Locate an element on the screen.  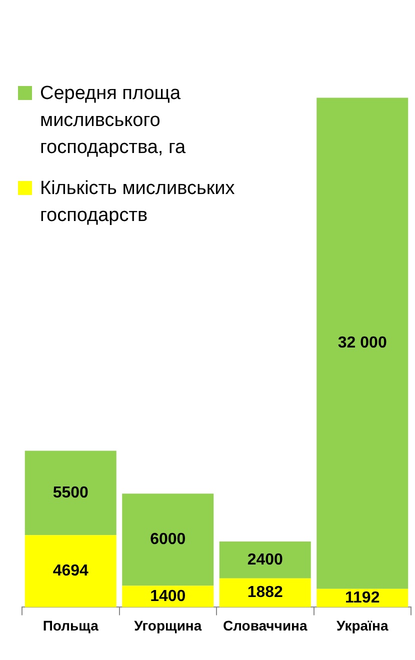
data-label: 4694 is located at coordinates (70, 571).